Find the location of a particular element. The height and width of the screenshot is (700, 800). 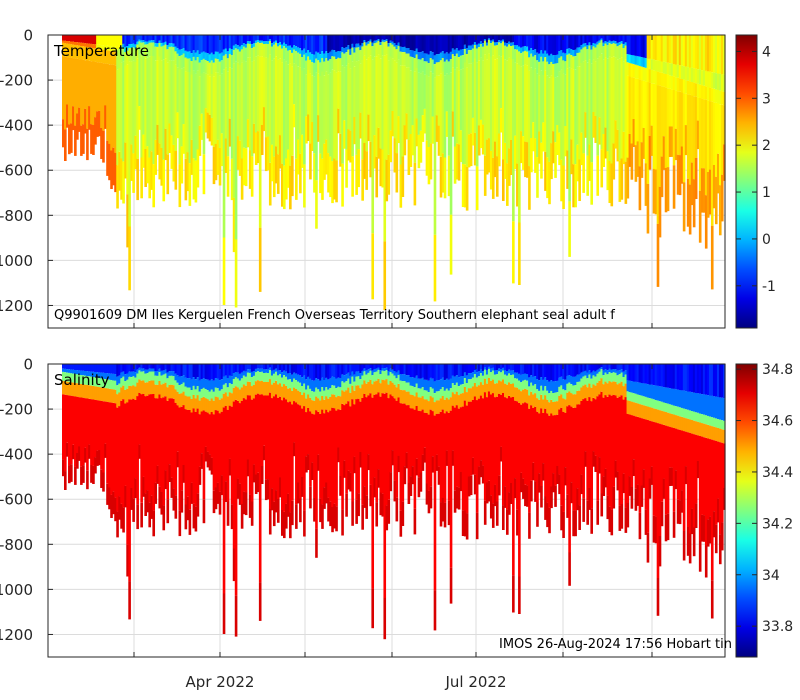

temperature-y-axis: 0-200-400-600-80010001200 is located at coordinates (26, 171).